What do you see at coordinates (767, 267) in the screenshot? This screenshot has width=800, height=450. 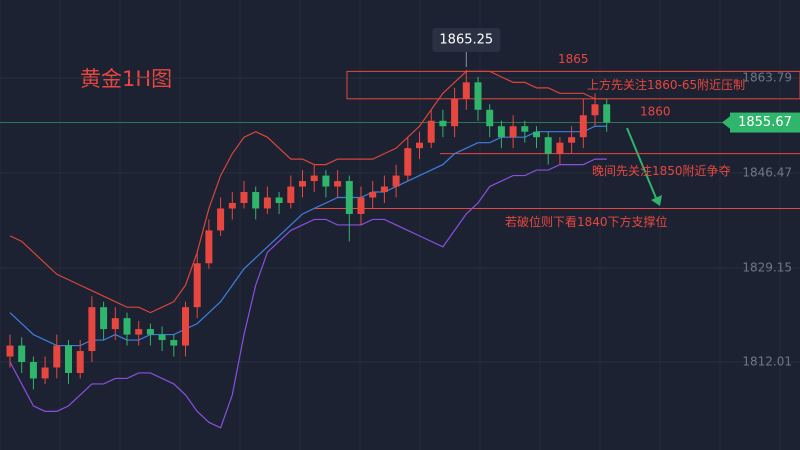 I see `y-tick-label: 1829.15` at bounding box center [767, 267].